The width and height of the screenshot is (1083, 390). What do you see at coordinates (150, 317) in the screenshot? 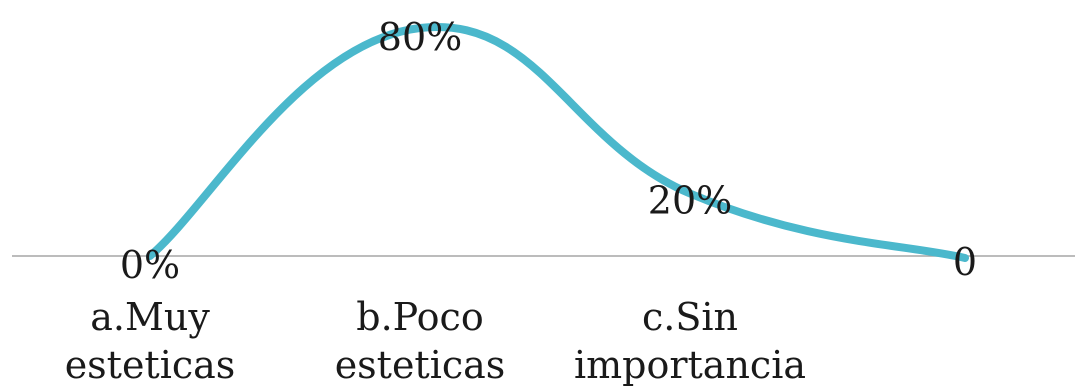
I see `x-tick-label-line: a.Muy` at bounding box center [150, 317].